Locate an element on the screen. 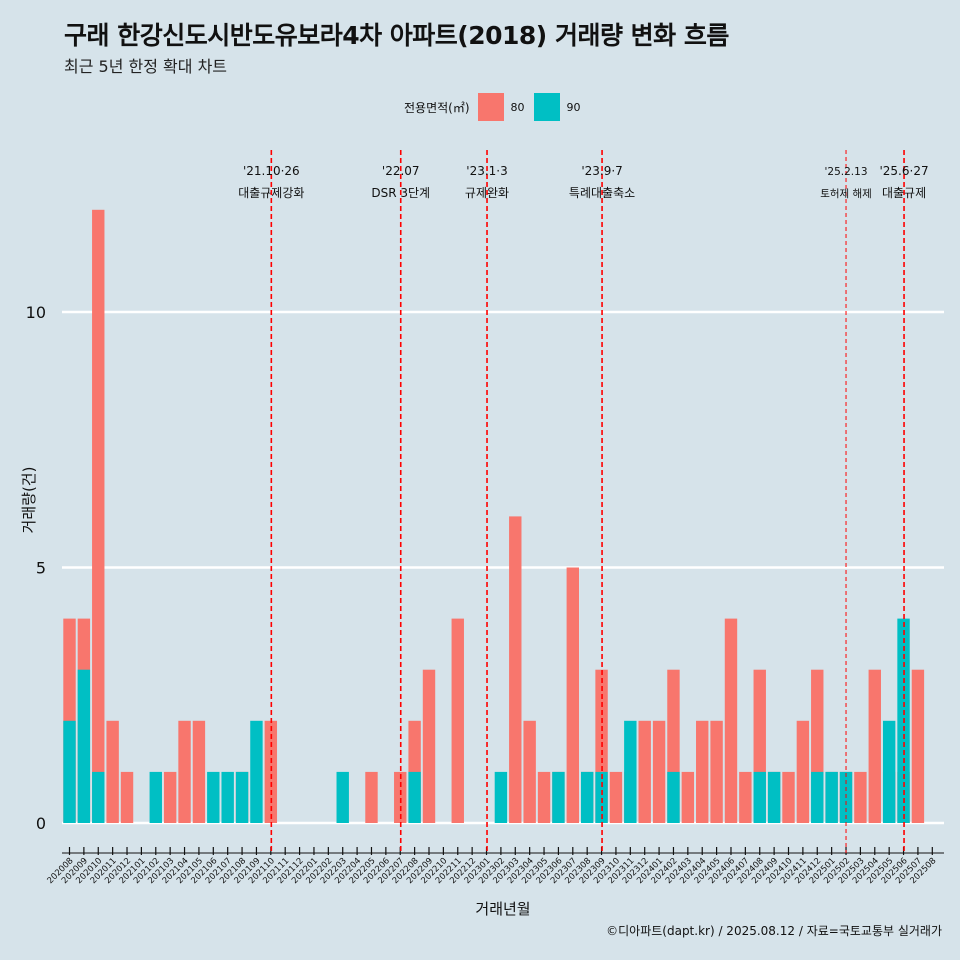  y-tick-label-0: 0 is located at coordinates (41, 823).